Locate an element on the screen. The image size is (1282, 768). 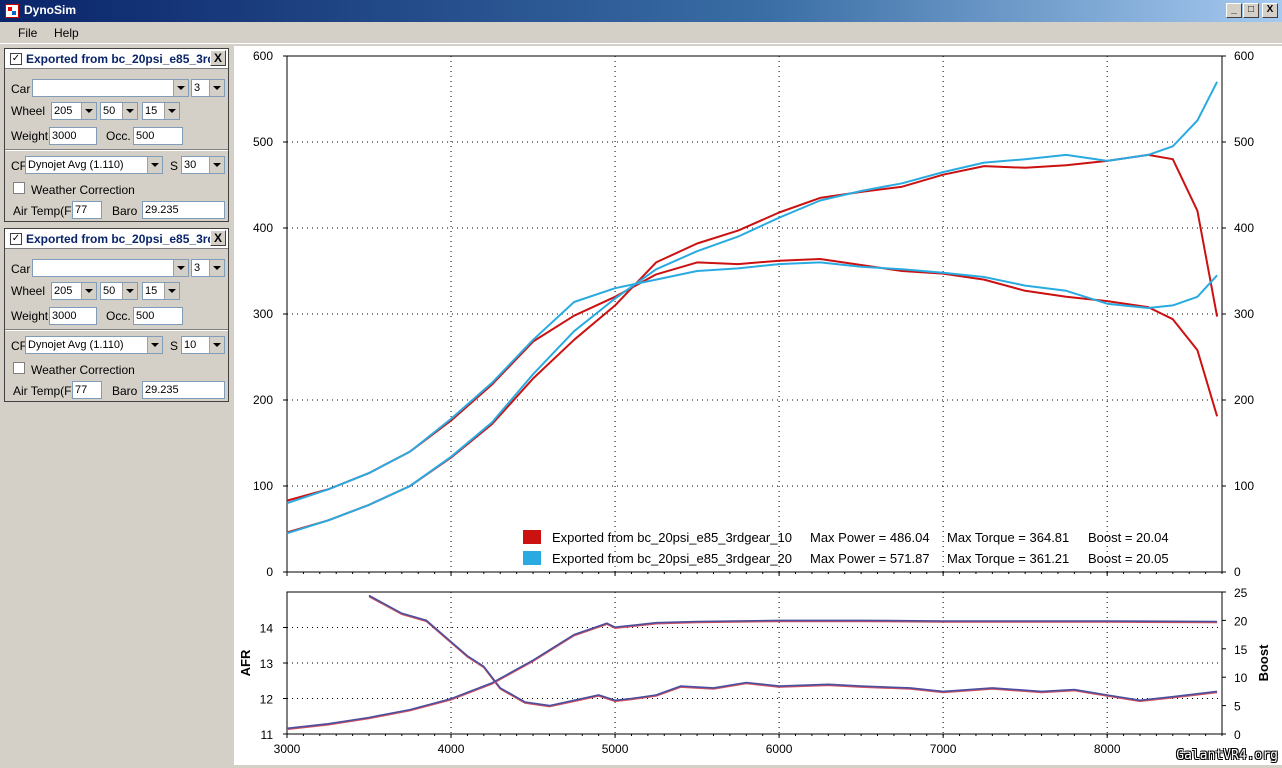
afr-chart-frame is located at coordinates (754, 663).